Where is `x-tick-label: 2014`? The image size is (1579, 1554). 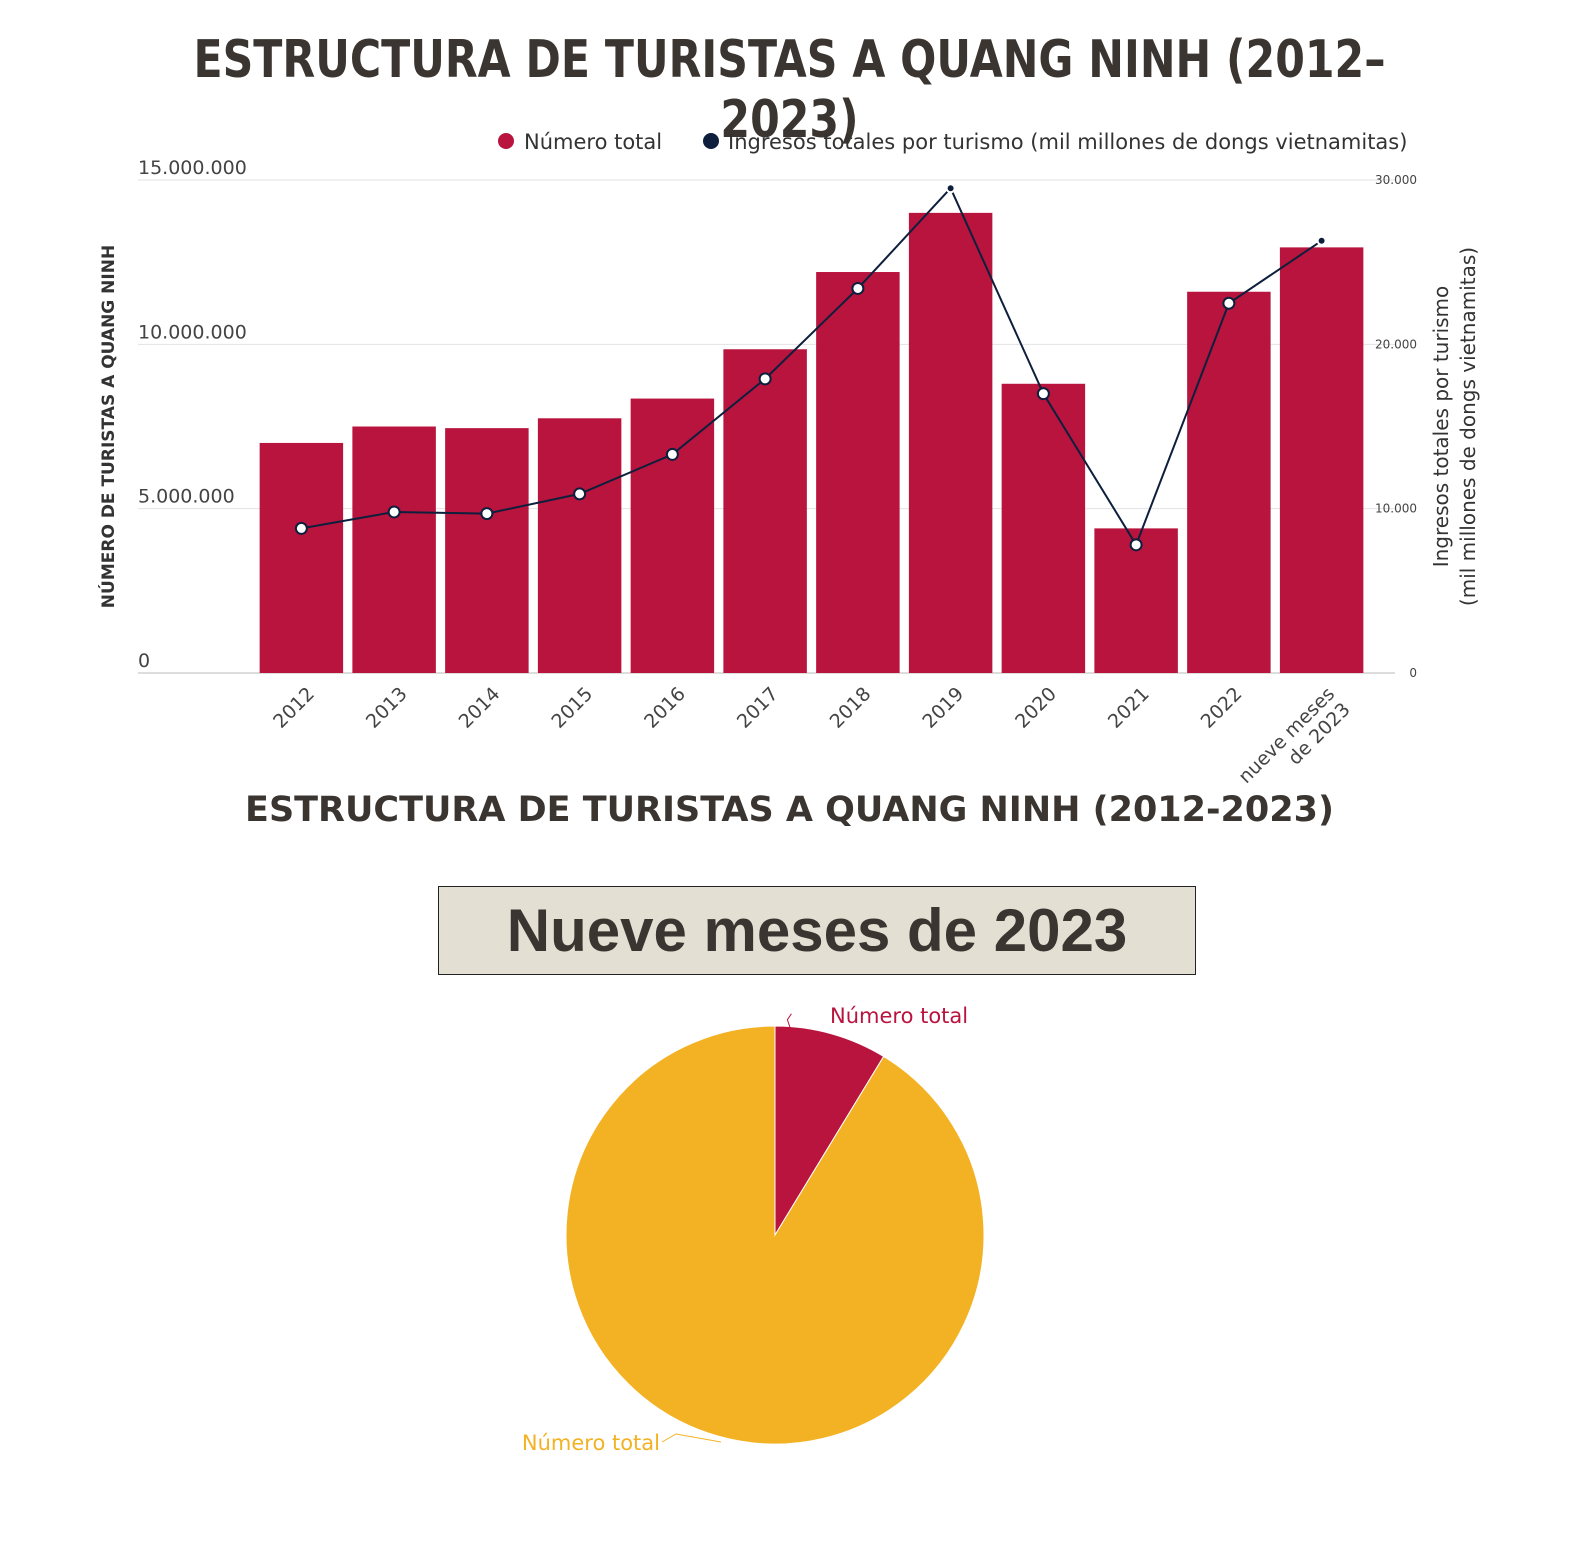 x-tick-label: 2014 is located at coordinates (480, 708).